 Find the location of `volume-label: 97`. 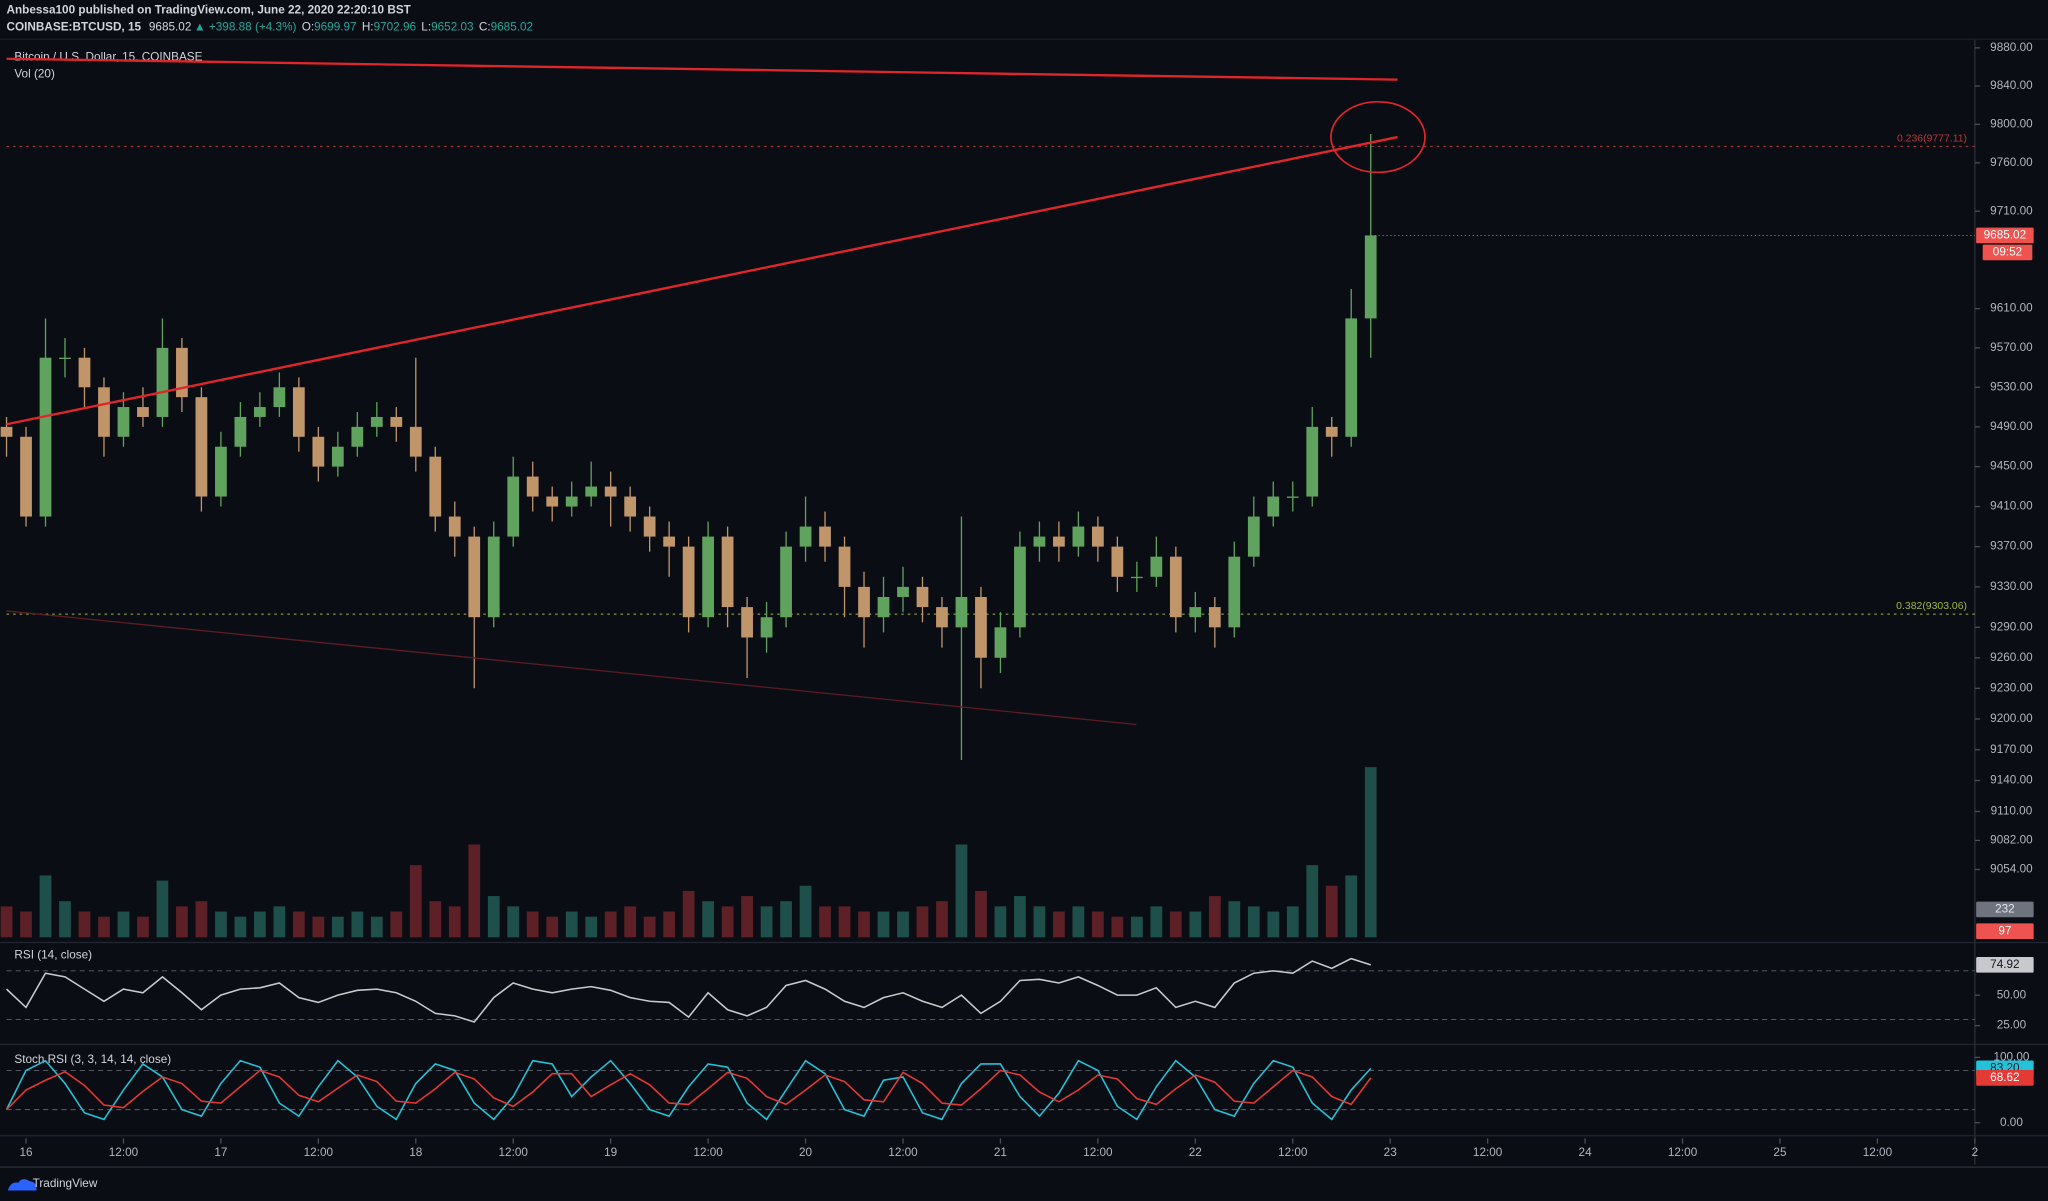

volume-label: 97 is located at coordinates (2004, 930).